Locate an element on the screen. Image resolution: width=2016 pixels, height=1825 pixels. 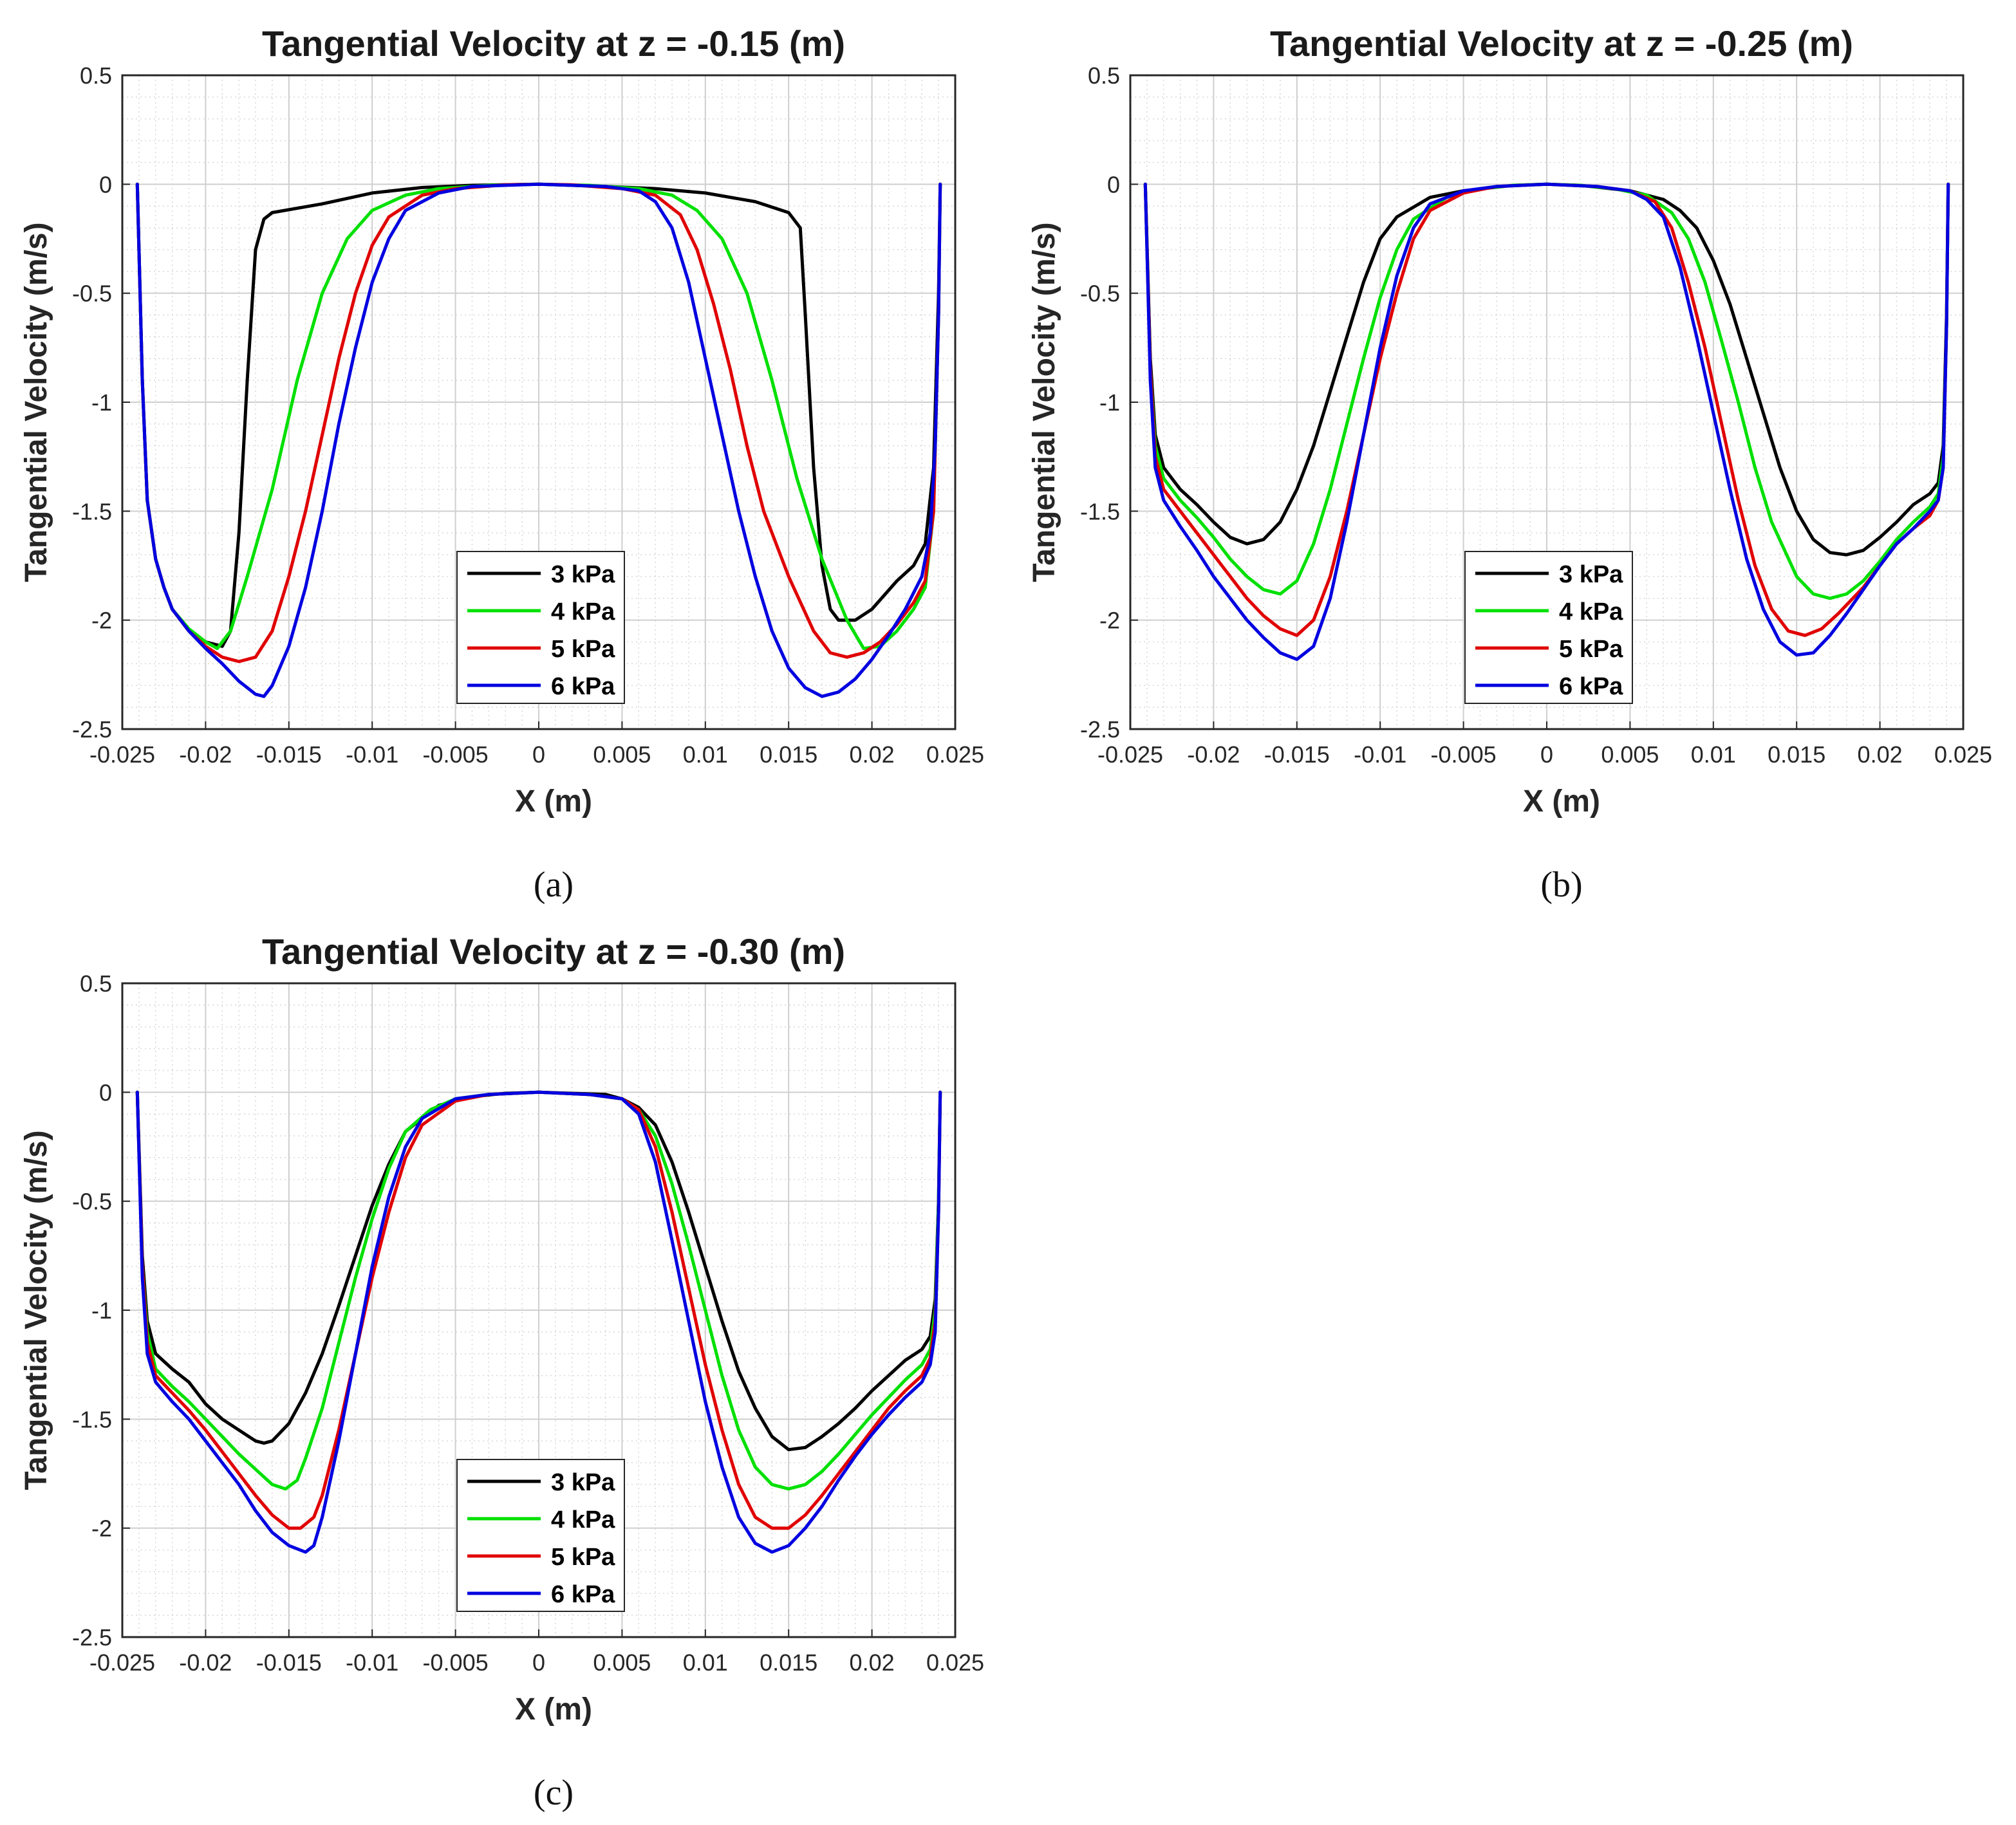
panel-caption: (c) is located at coordinates (554, 1793).